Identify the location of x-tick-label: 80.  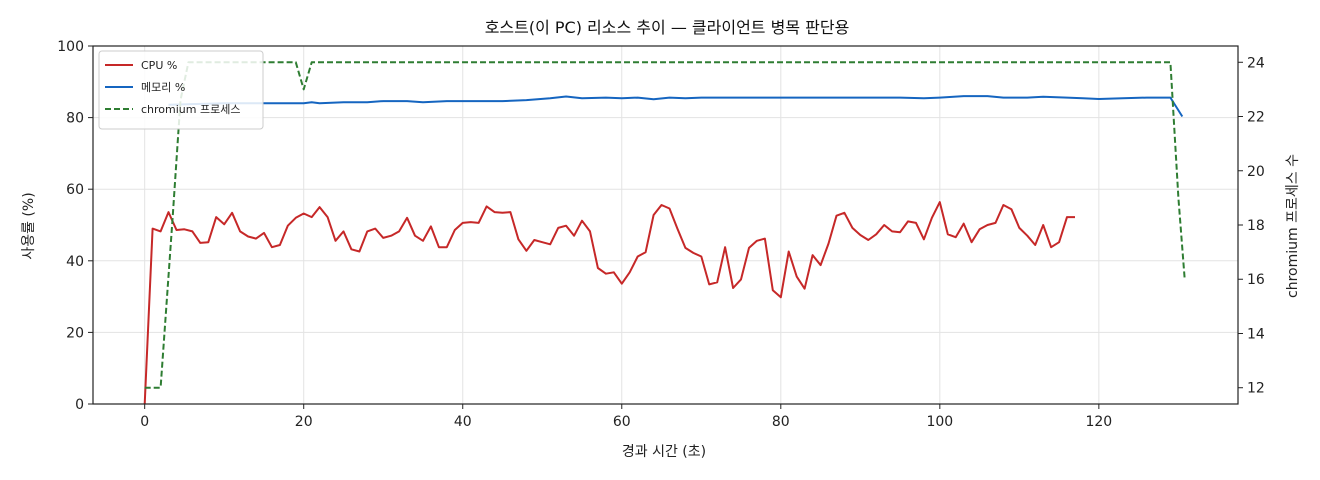
(781, 422).